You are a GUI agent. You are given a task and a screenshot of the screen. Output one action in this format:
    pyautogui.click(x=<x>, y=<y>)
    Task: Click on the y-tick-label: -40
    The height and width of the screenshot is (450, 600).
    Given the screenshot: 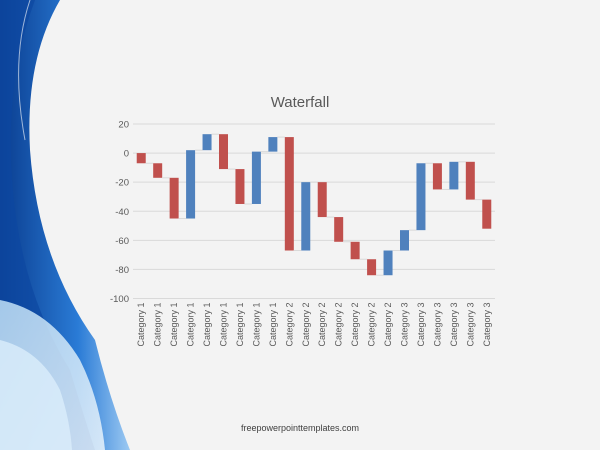 What is the action you would take?
    pyautogui.click(x=122, y=212)
    